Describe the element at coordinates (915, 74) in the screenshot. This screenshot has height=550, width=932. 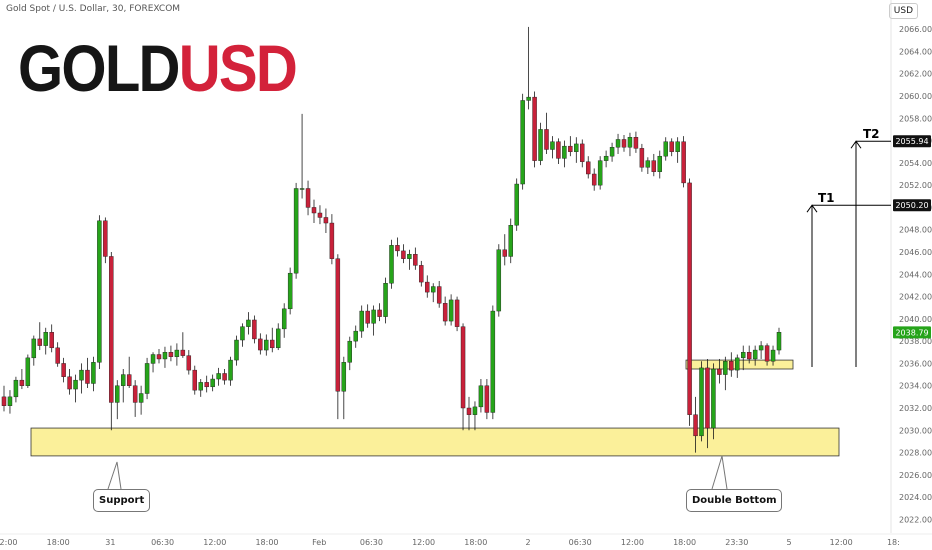
I see `y-tick-label: 2062.00` at that location.